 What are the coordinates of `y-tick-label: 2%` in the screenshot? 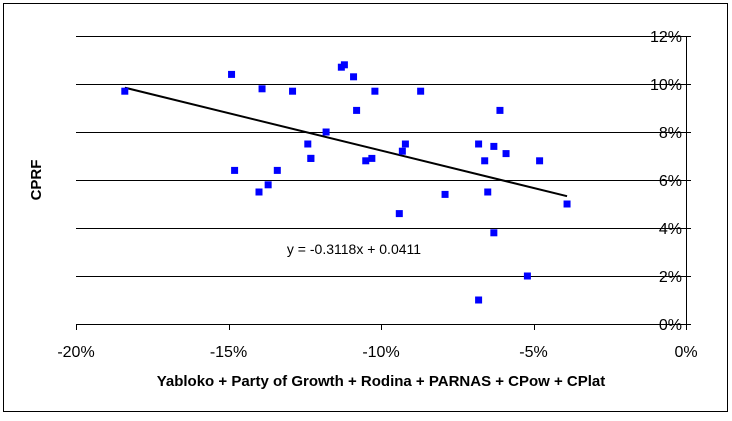 It's located at (670, 277).